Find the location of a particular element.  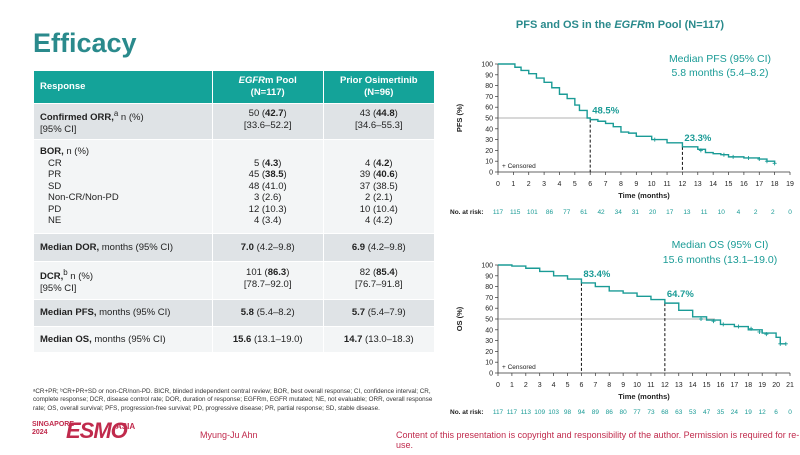

c0-x-tick-label: 16 is located at coordinates (744, 184).